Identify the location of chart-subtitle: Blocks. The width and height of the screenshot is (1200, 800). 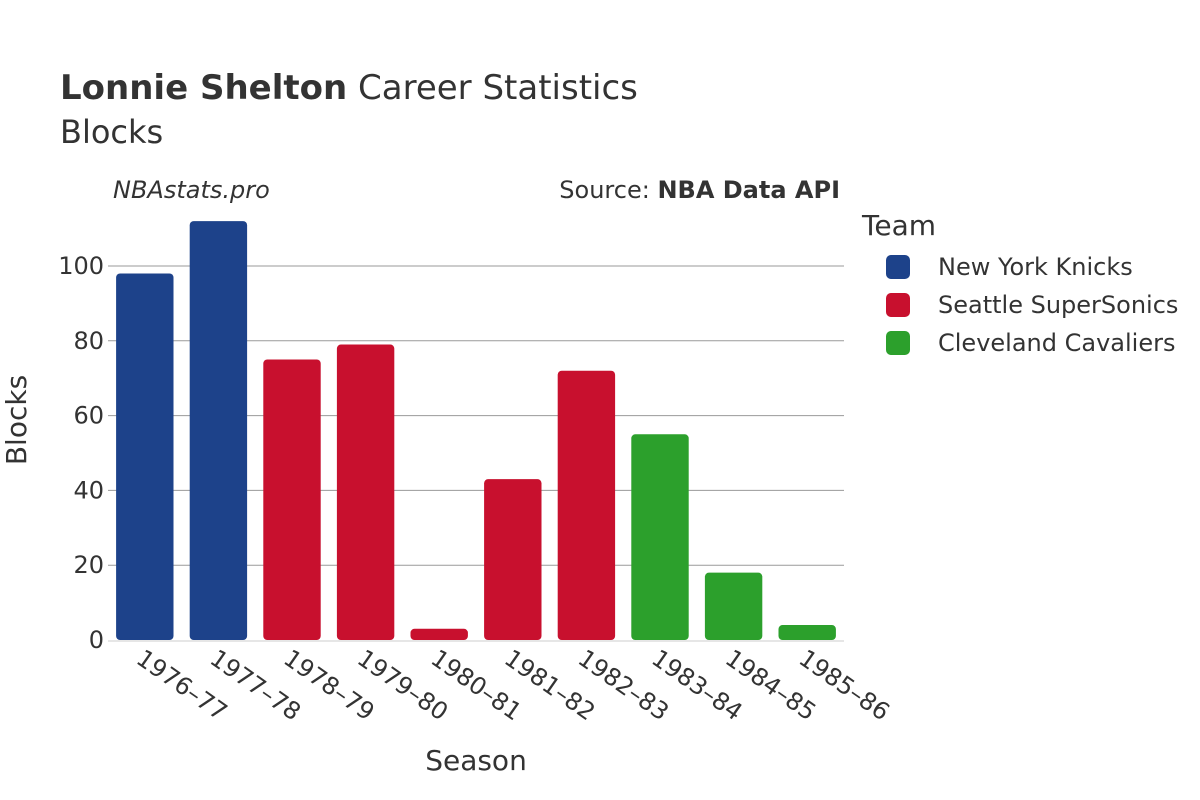
(112, 132).